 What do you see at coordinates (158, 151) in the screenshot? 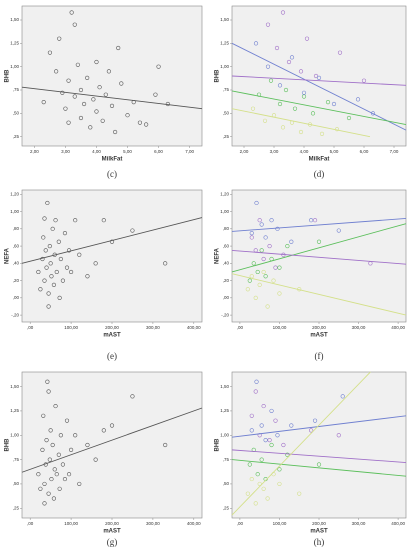
I see `x-tick-label: 6,00` at bounding box center [158, 151].